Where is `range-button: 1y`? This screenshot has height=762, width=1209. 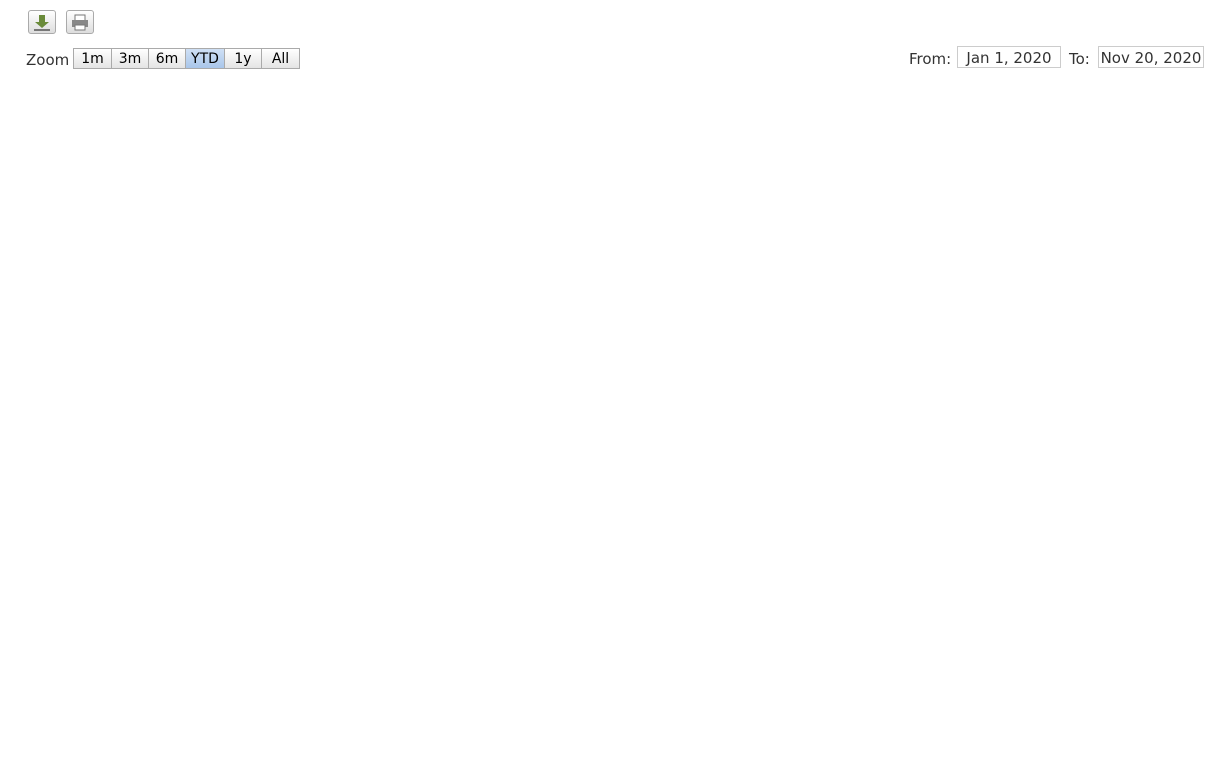 range-button: 1y is located at coordinates (243, 58).